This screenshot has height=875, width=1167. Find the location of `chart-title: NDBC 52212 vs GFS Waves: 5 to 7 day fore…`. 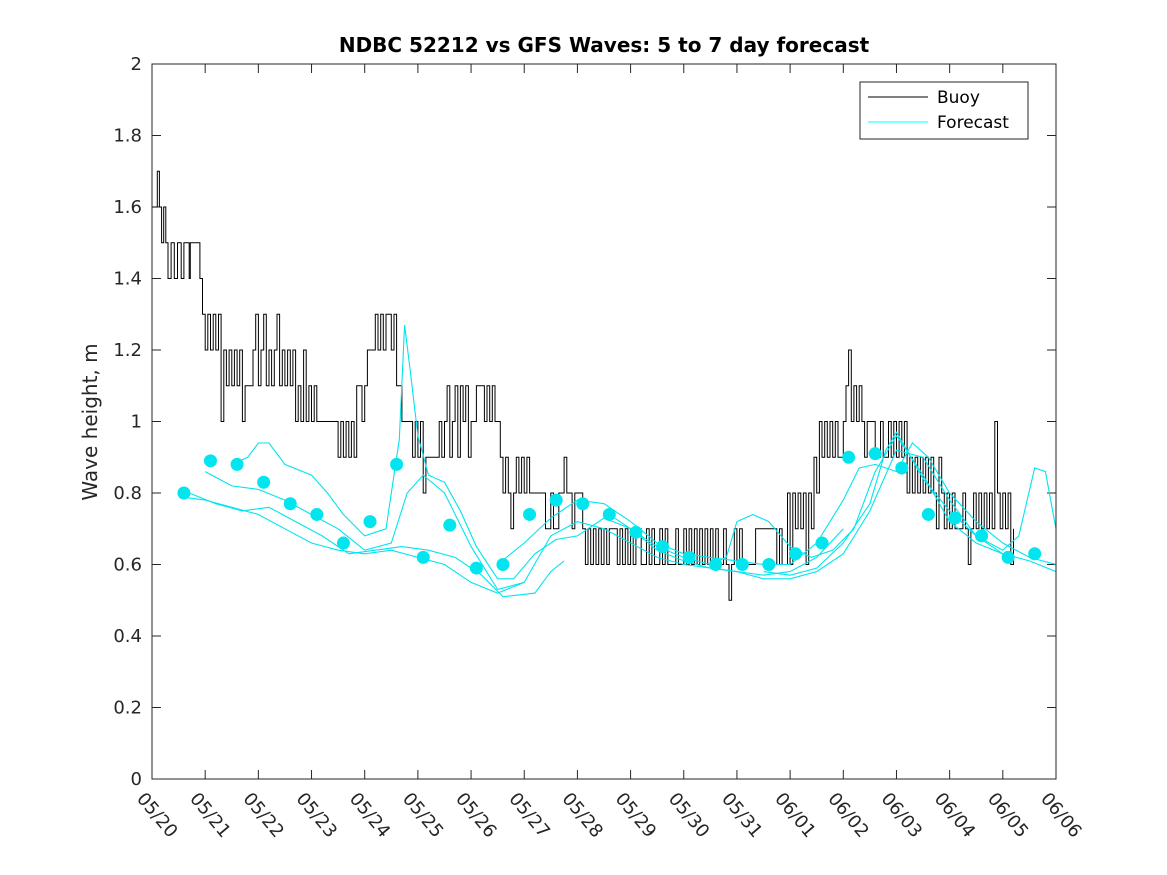

chart-title: NDBC 52212 vs GFS Waves: 5 to 7 day fore… is located at coordinates (604, 45).